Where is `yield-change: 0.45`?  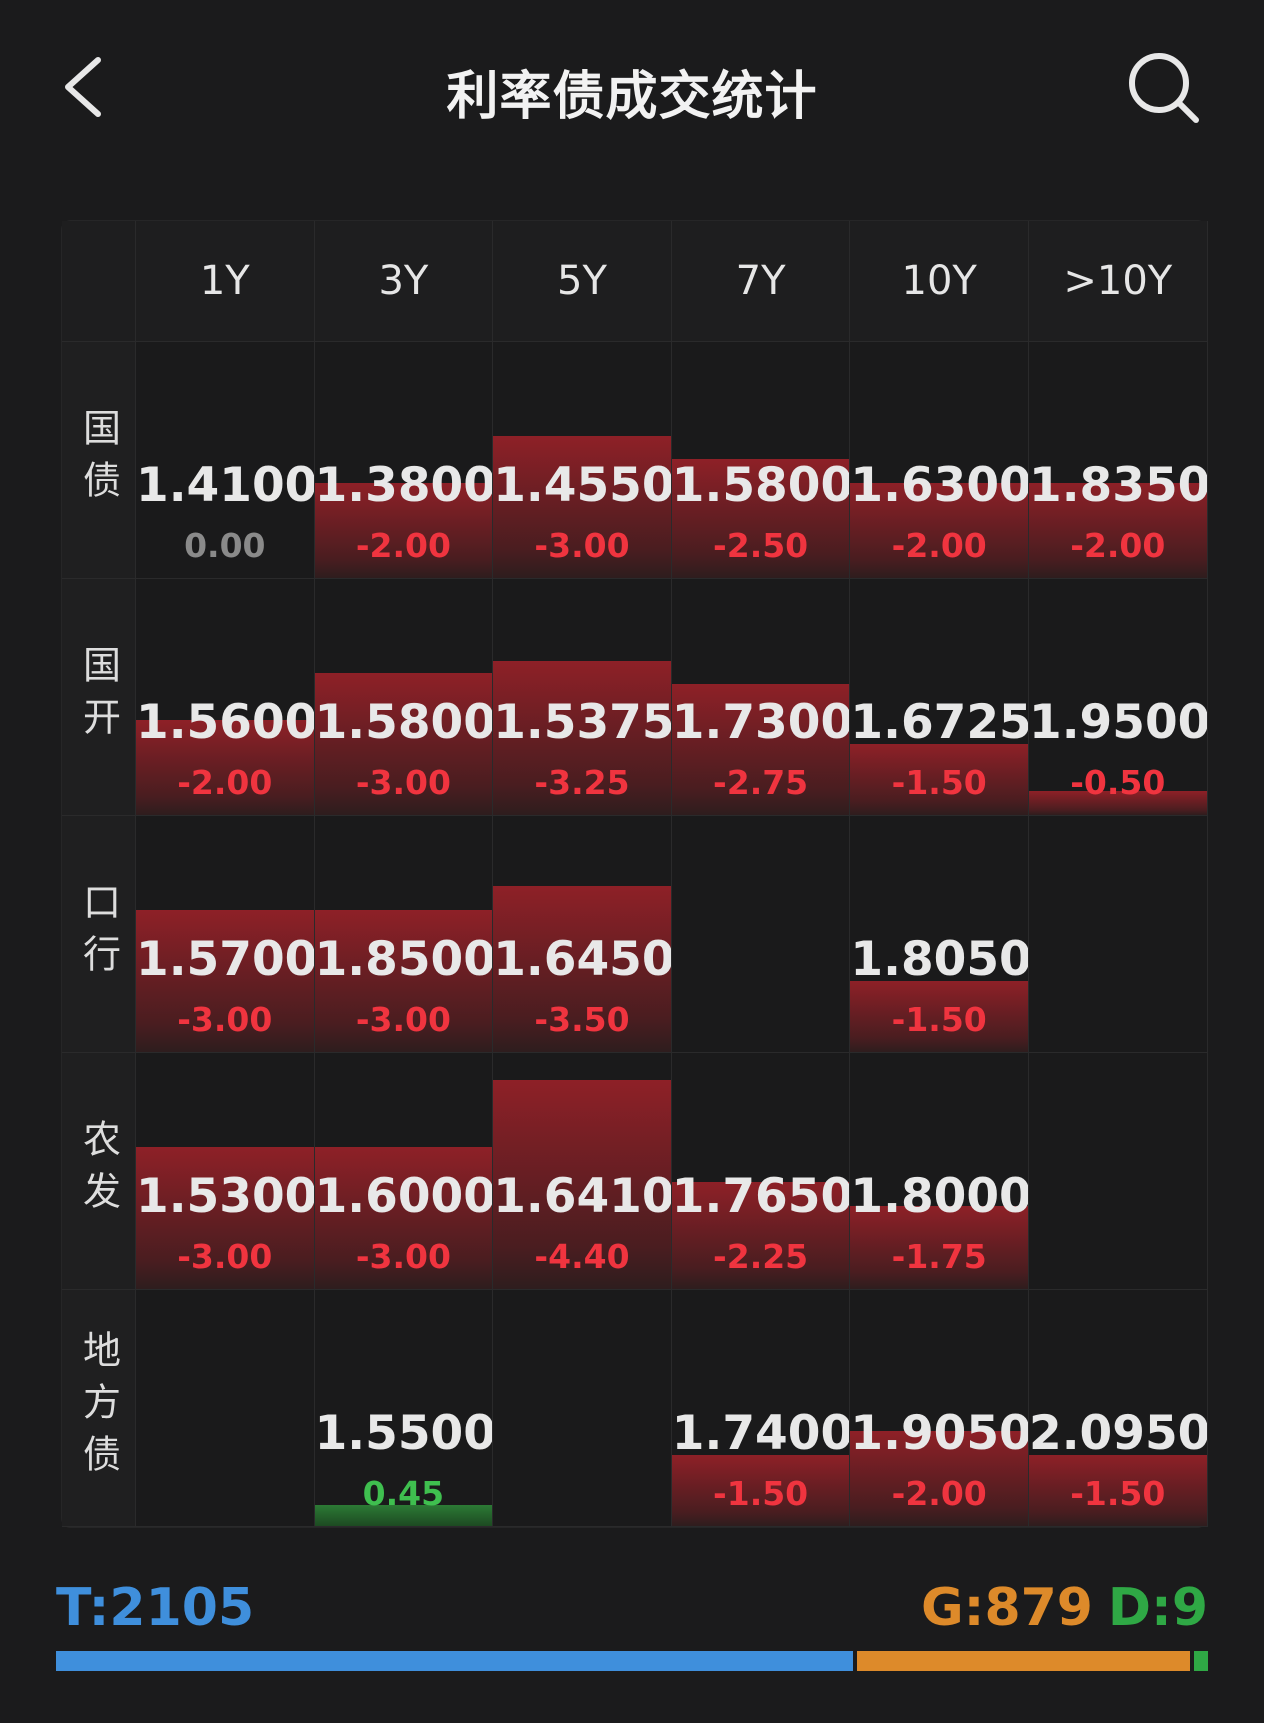 yield-change: 0.45 is located at coordinates (403, 1493).